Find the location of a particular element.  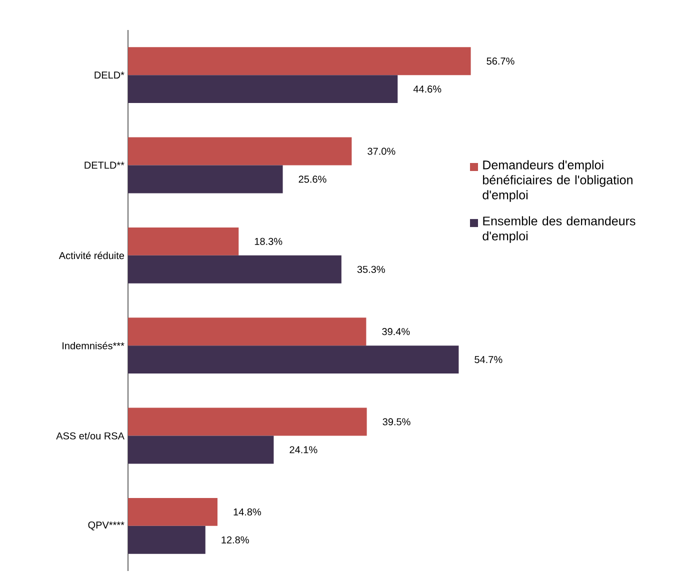

y-tick-label: Indemnisés*** is located at coordinates (93, 346).